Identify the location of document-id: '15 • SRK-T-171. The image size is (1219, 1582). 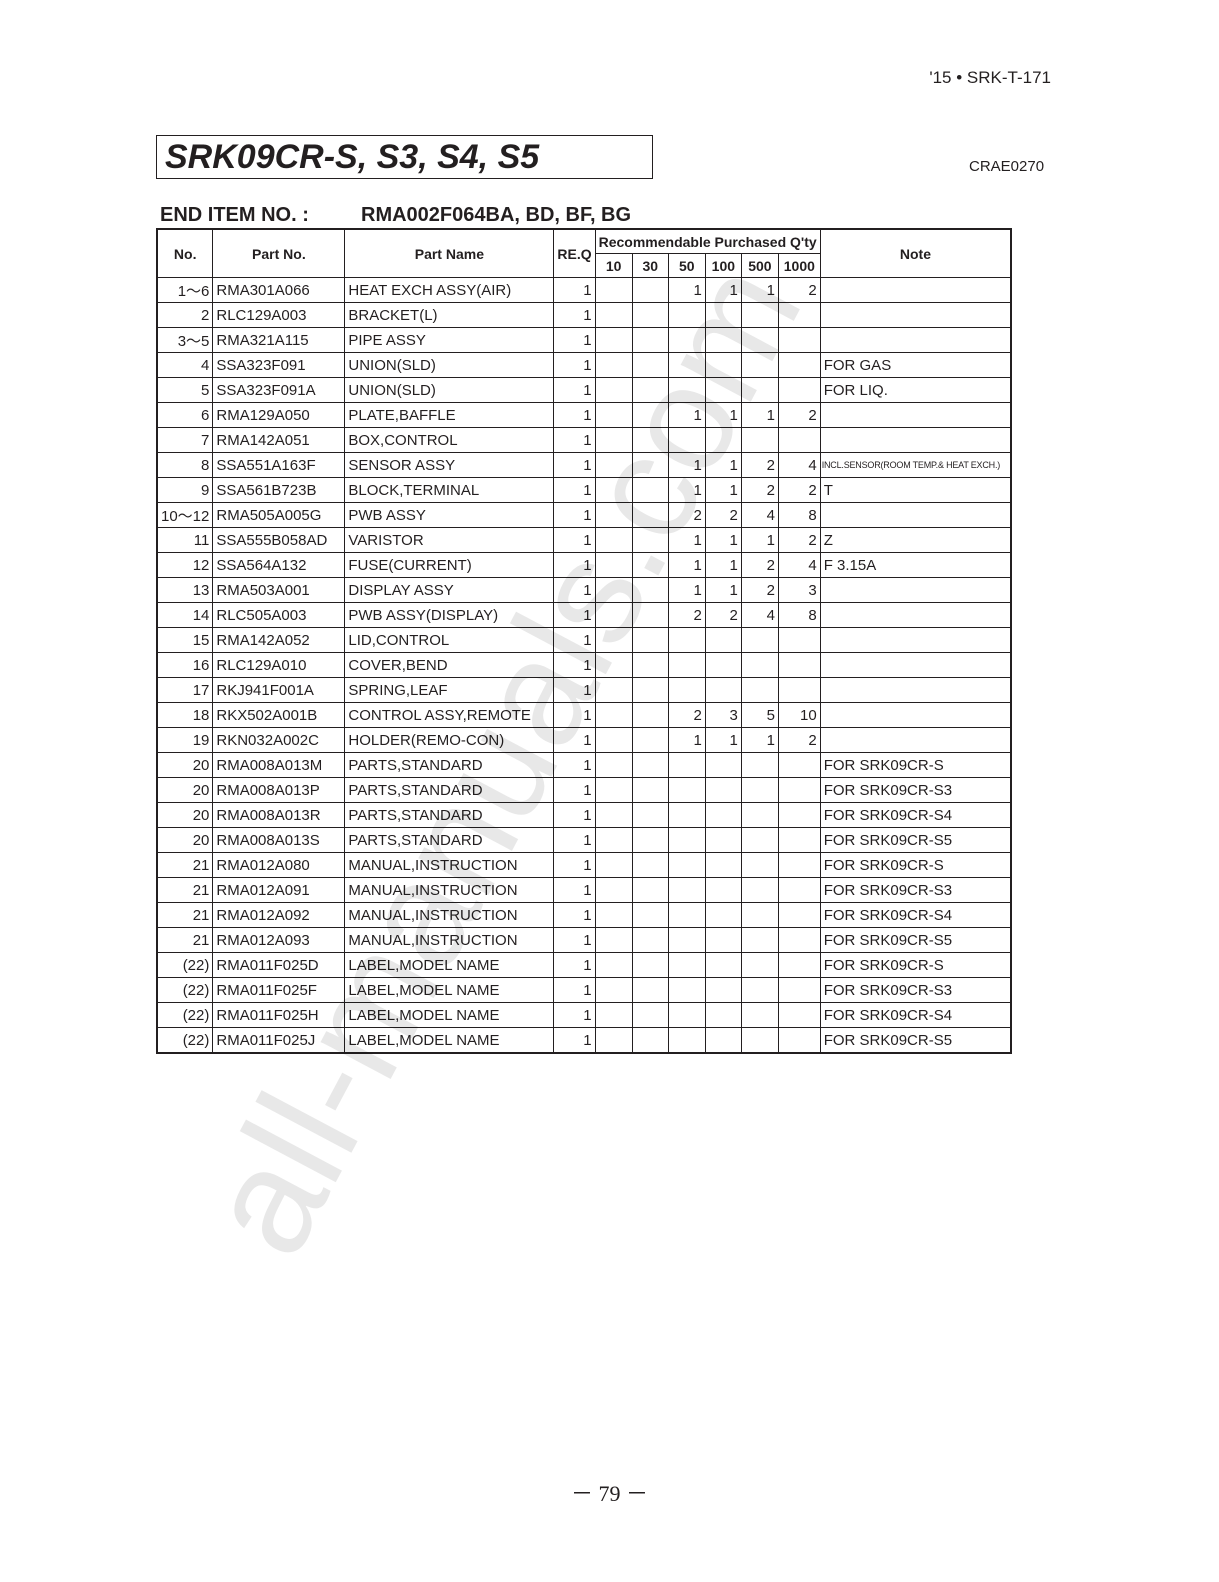
(990, 77).